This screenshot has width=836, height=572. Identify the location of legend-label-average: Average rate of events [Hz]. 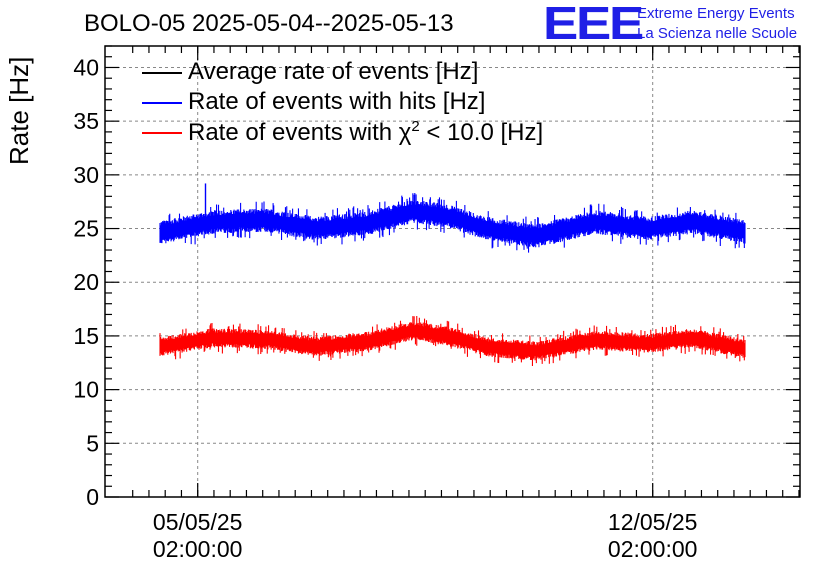
(333, 71).